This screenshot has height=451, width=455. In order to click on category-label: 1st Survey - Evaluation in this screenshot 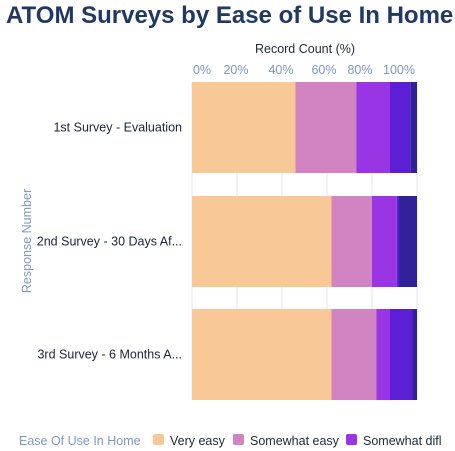, I will do `click(117, 128)`.